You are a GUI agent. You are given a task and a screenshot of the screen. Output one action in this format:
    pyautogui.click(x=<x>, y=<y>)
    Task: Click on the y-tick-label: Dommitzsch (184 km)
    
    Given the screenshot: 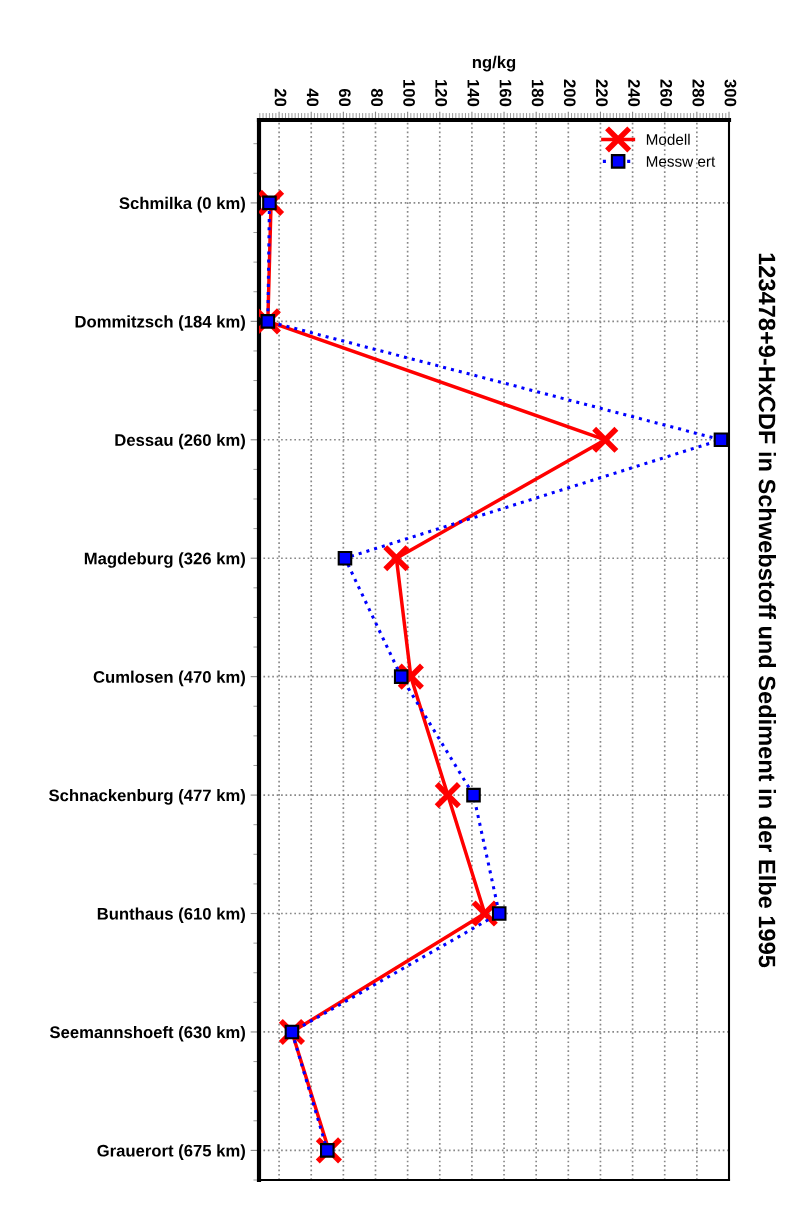 What is the action you would take?
    pyautogui.click(x=160, y=323)
    